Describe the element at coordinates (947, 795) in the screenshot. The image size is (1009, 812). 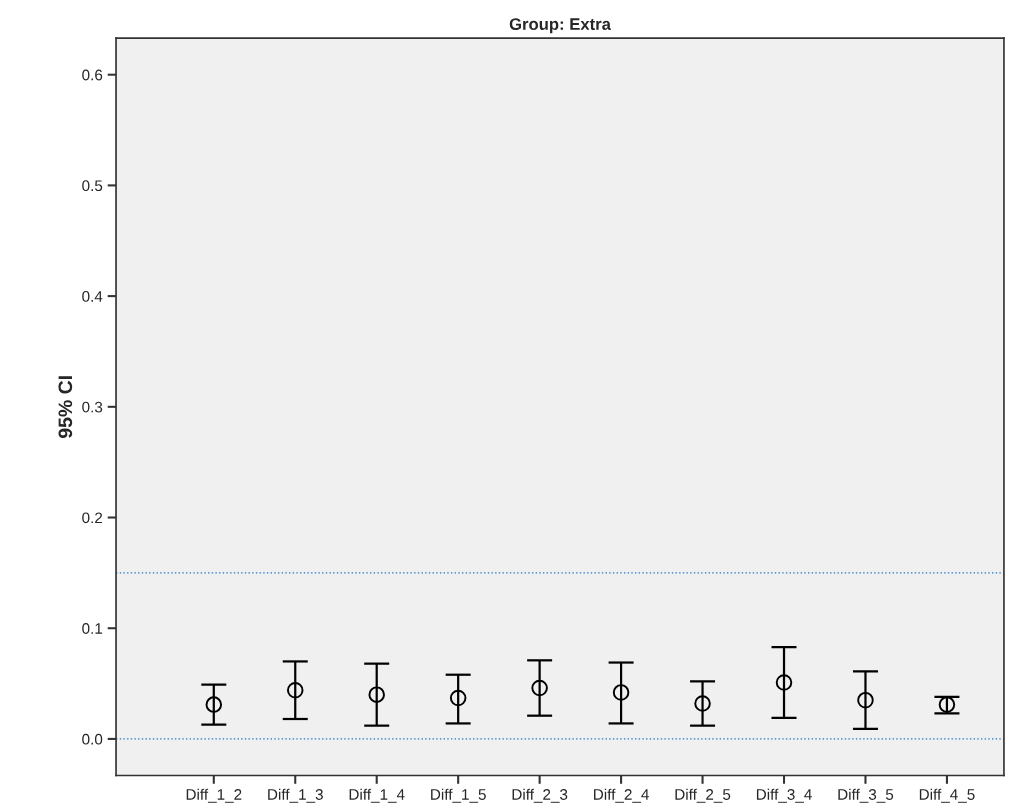
I see `x-tick-label: Diff_4_5` at that location.